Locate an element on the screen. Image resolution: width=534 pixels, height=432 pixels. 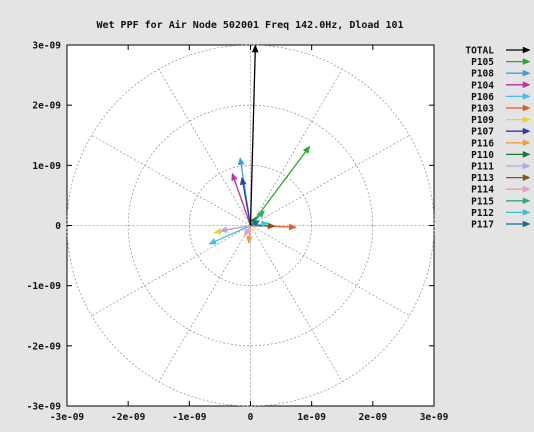
legend-label: P113 is located at coordinates (482, 178).